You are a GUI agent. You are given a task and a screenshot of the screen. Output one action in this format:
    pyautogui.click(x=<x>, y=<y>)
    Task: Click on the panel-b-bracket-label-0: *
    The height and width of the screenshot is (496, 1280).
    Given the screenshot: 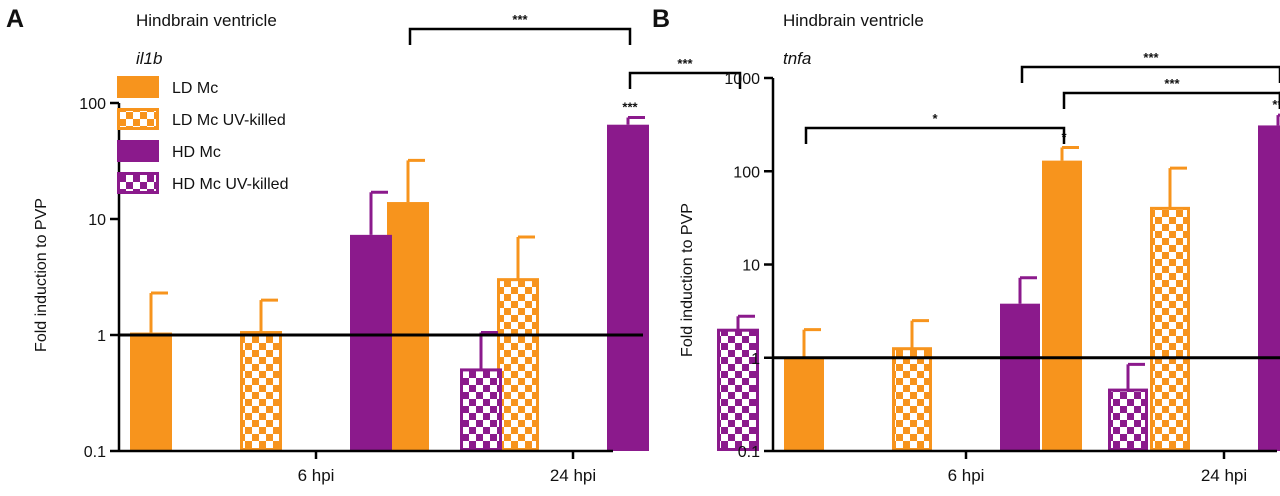 What is the action you would take?
    pyautogui.click(x=935, y=118)
    